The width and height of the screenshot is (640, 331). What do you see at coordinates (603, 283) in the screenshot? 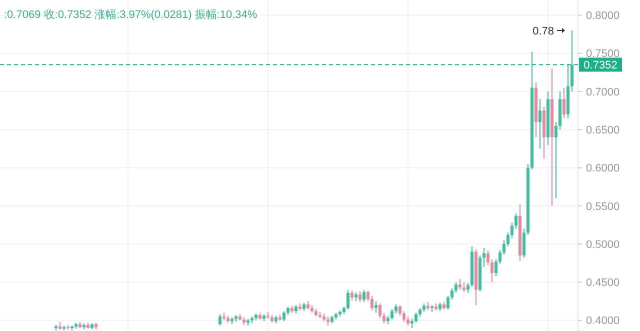
I see `y-tick-label: 0.4500` at bounding box center [603, 283].